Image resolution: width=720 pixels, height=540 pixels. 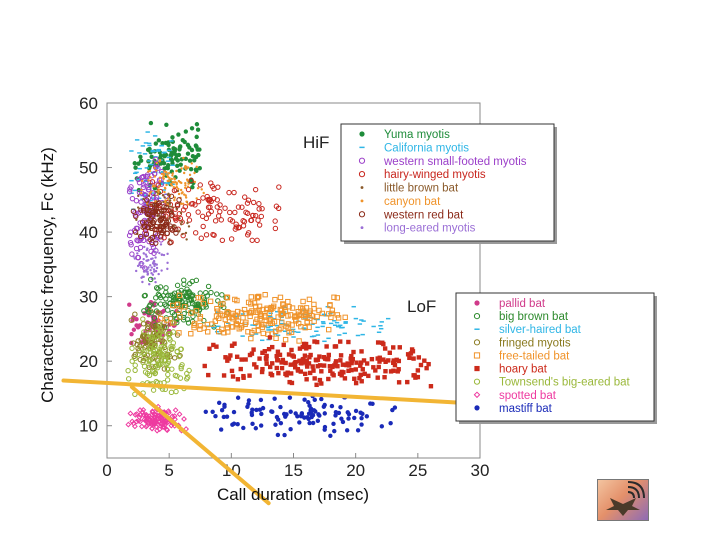 I want to click on y-tick-label: 20, so click(x=88, y=361).